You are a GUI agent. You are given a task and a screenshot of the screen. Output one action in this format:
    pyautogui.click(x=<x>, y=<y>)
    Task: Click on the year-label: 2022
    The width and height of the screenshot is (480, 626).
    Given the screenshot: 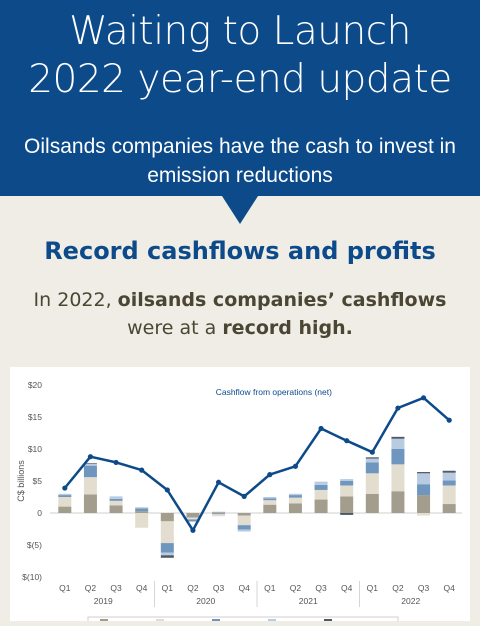 What is the action you would take?
    pyautogui.click(x=410, y=601)
    